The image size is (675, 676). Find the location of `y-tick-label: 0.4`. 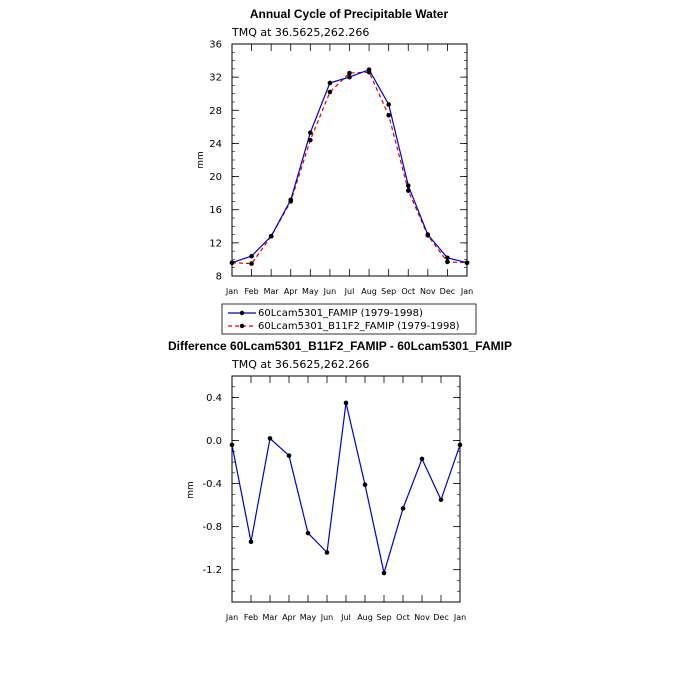

y-tick-label: 0.4 is located at coordinates (214, 398).